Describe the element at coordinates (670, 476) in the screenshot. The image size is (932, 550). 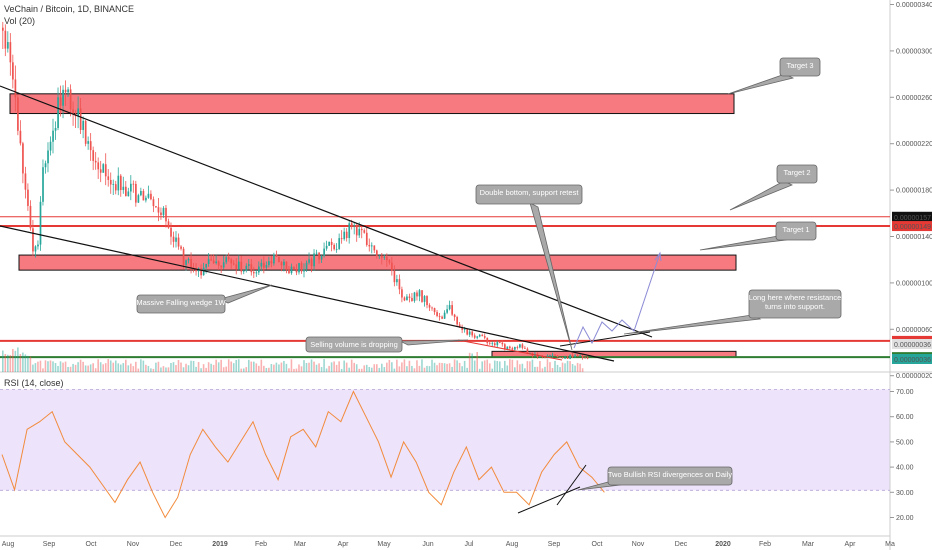
I see `rsi-divergence-callout` at that location.